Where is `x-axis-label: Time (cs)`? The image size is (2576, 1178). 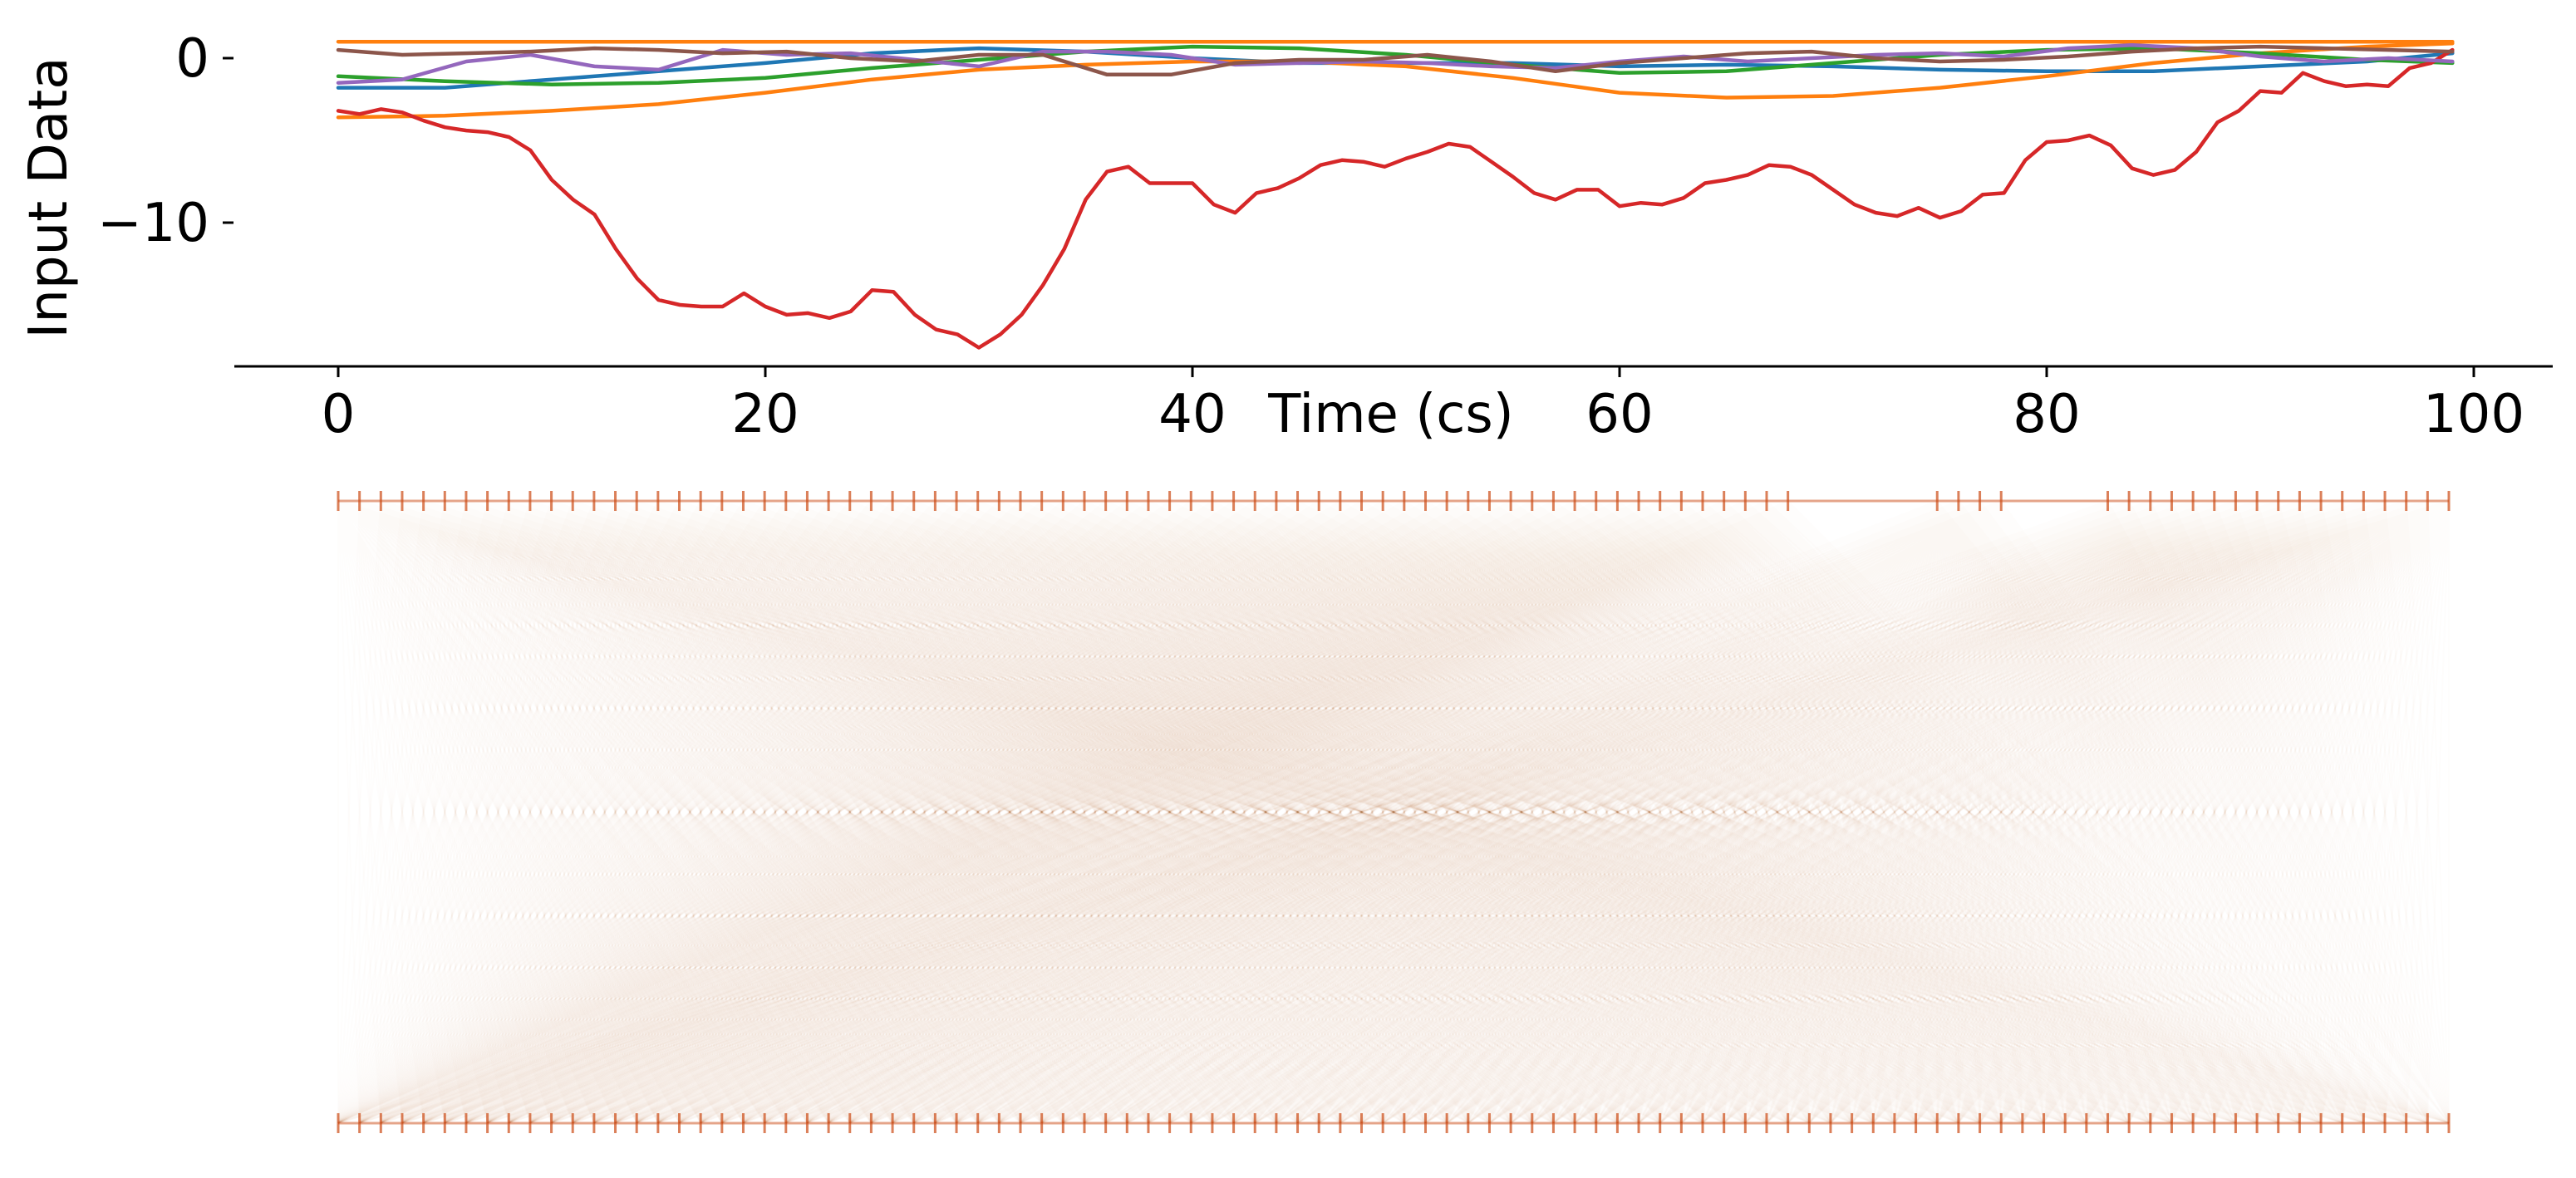
x-axis-label: Time (cs) is located at coordinates (1390, 414).